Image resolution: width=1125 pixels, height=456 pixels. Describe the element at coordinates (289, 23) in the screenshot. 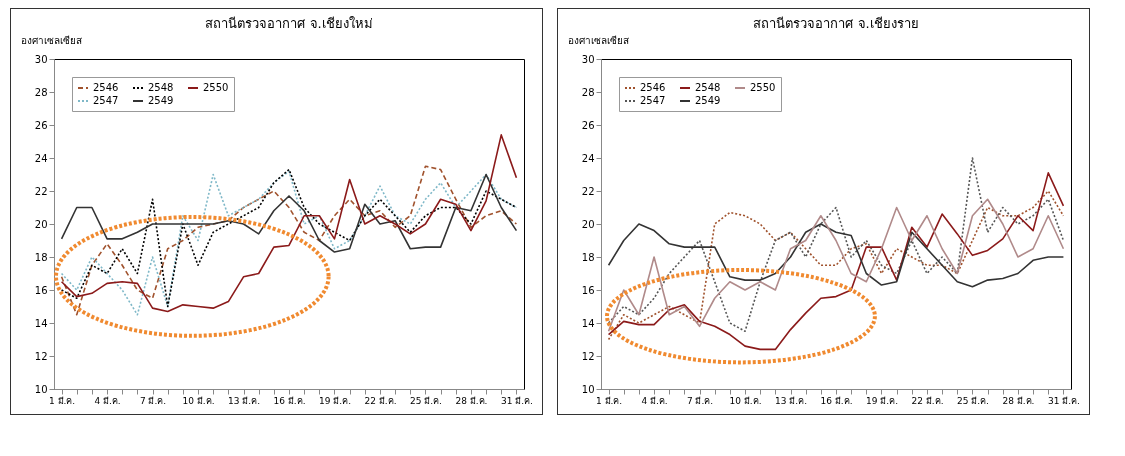

I see `chart-title: สถานีตรวจอากาศ จ.เชียงใหม่` at that location.